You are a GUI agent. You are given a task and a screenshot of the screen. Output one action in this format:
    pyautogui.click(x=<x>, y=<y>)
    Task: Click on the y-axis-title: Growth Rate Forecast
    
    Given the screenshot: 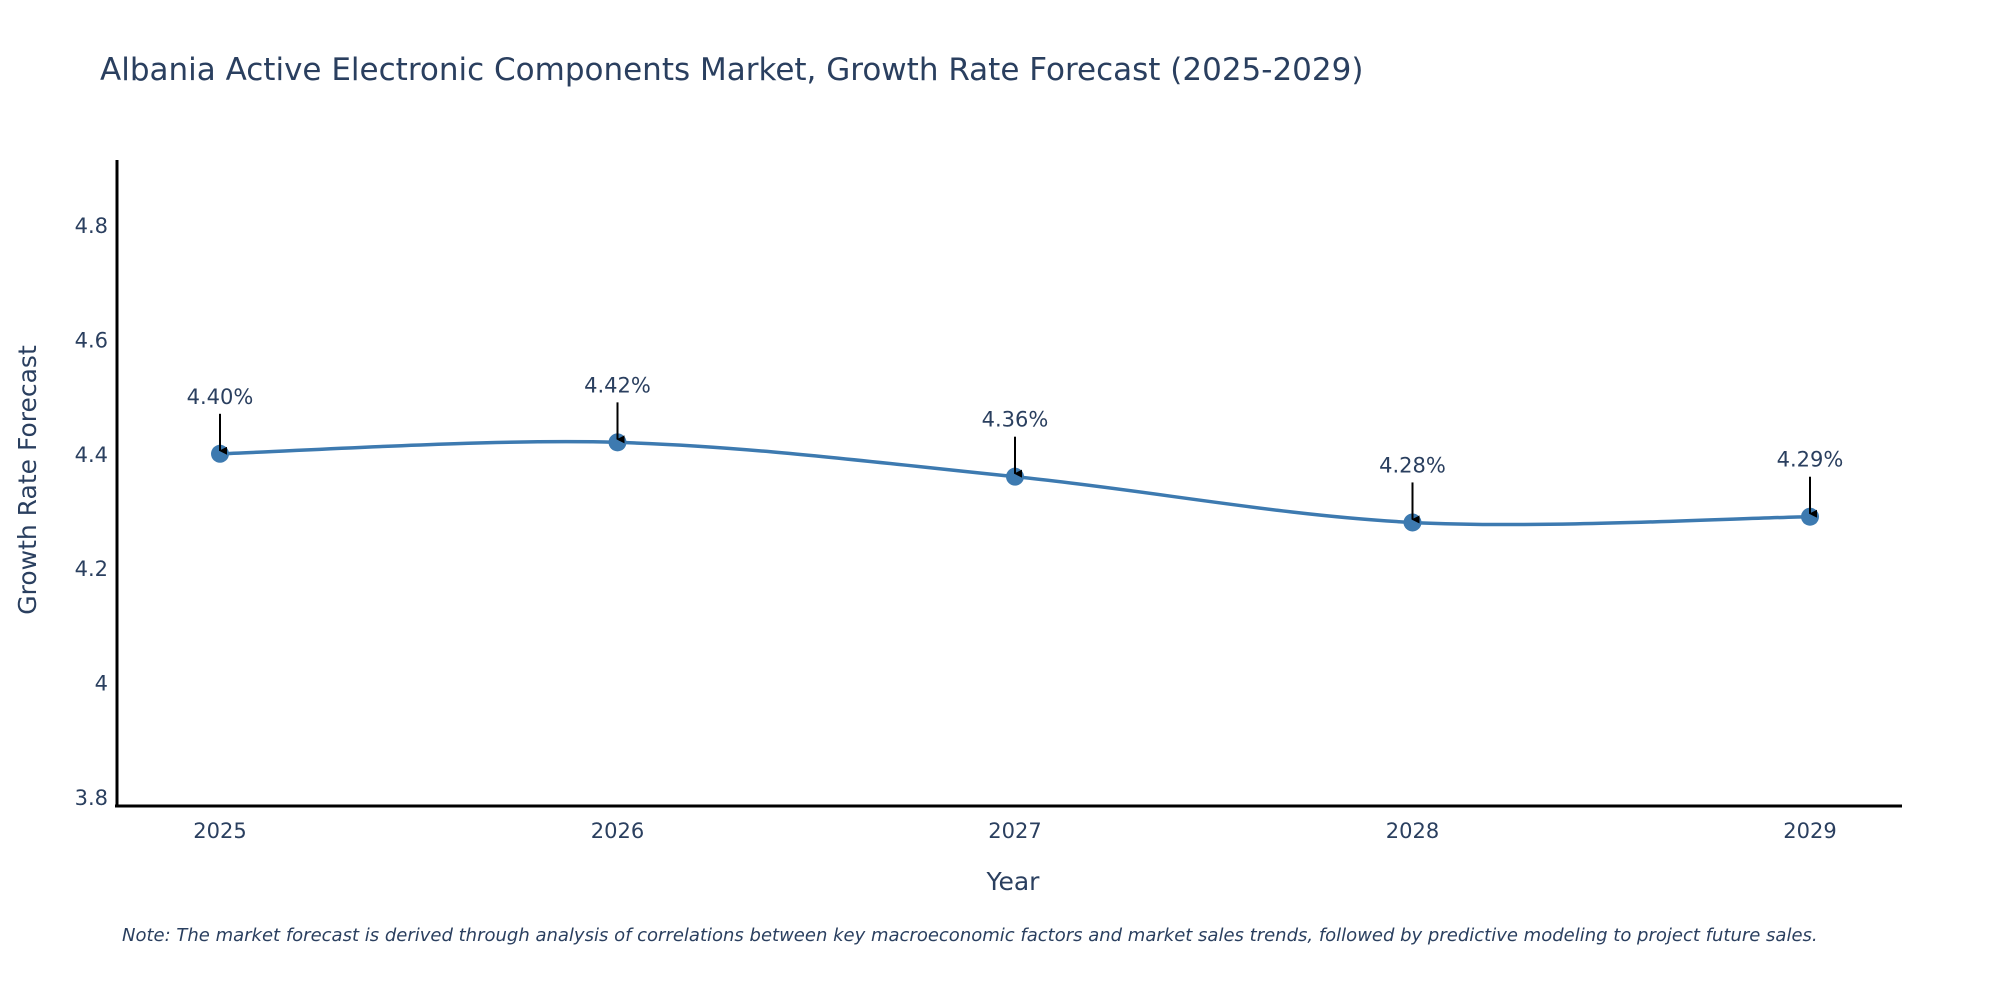 What is the action you would take?
    pyautogui.click(x=27, y=480)
    